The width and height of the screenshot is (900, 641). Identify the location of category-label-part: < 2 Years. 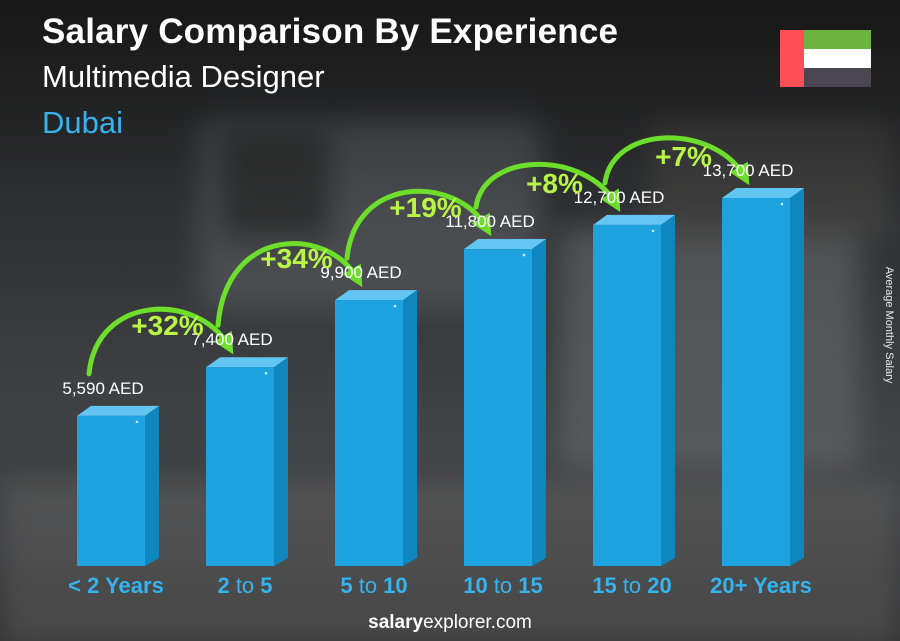
(116, 585).